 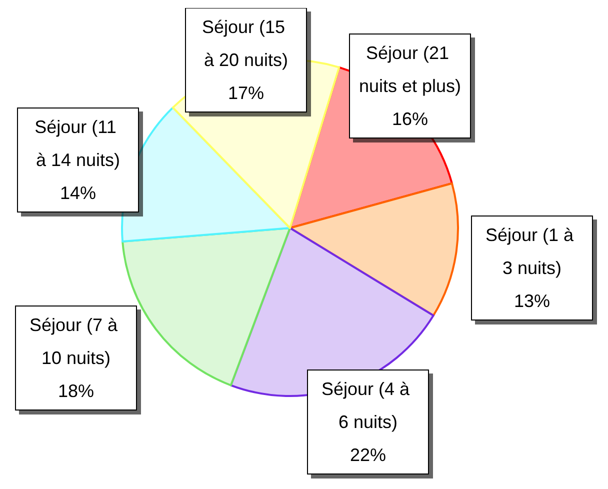 I want to click on data-label: 18%, so click(x=76, y=391).